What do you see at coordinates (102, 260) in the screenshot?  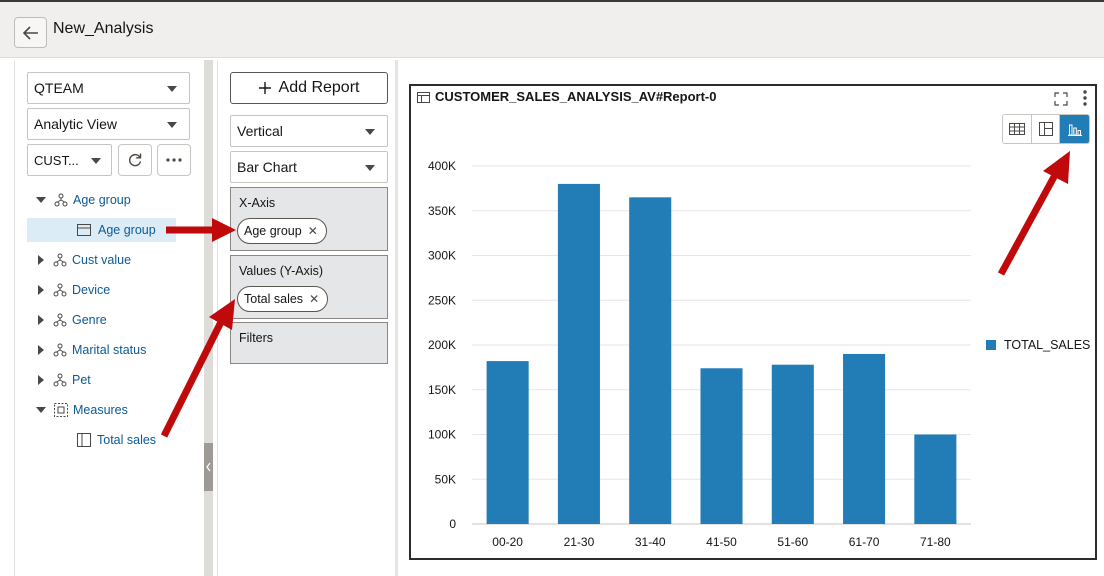 I see `tree-item-label: Cust value` at bounding box center [102, 260].